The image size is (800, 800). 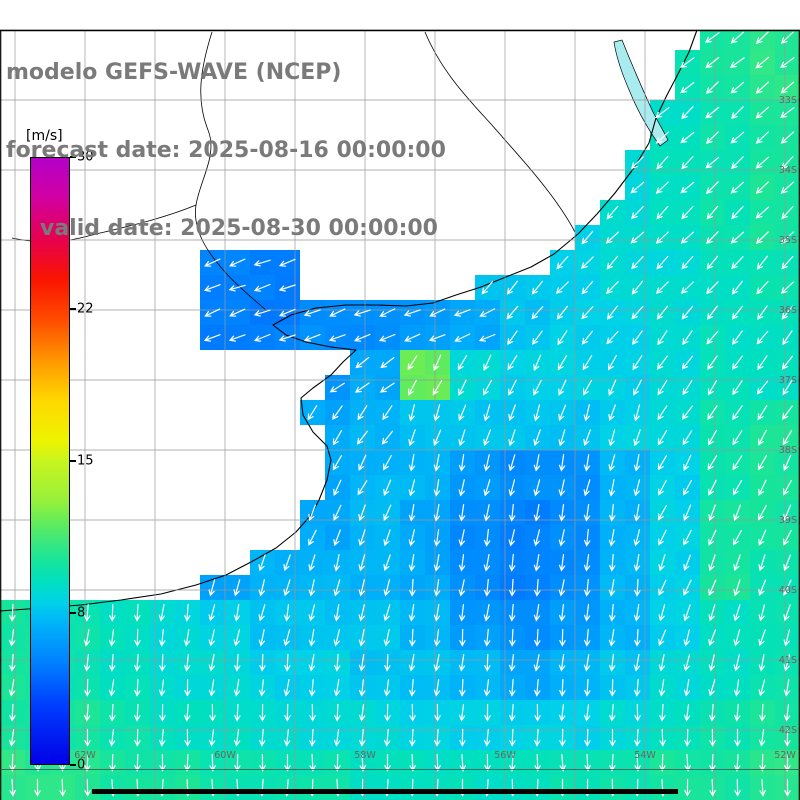 I want to click on lat-tick-label: 36S, so click(x=788, y=310).